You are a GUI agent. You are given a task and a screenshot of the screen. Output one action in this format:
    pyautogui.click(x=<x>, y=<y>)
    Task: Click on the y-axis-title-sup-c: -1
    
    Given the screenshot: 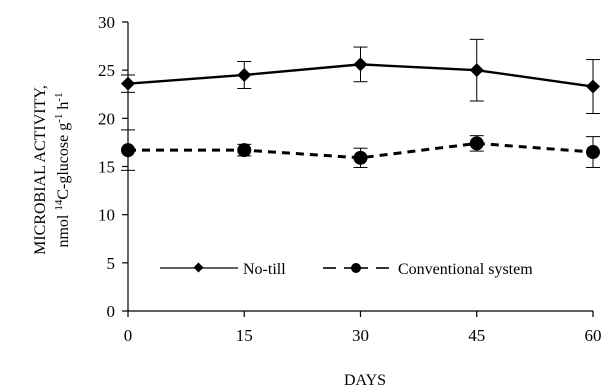 What is the action you would take?
    pyautogui.click(x=59, y=96)
    